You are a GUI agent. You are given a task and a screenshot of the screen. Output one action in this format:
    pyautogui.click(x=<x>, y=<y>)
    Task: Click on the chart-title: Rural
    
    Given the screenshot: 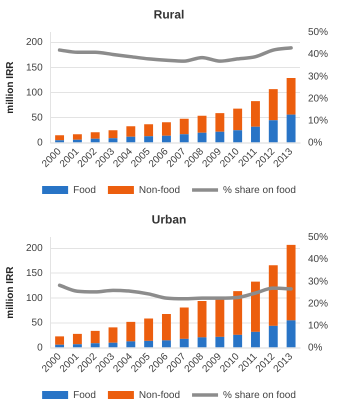 What is the action you would take?
    pyautogui.click(x=169, y=15)
    